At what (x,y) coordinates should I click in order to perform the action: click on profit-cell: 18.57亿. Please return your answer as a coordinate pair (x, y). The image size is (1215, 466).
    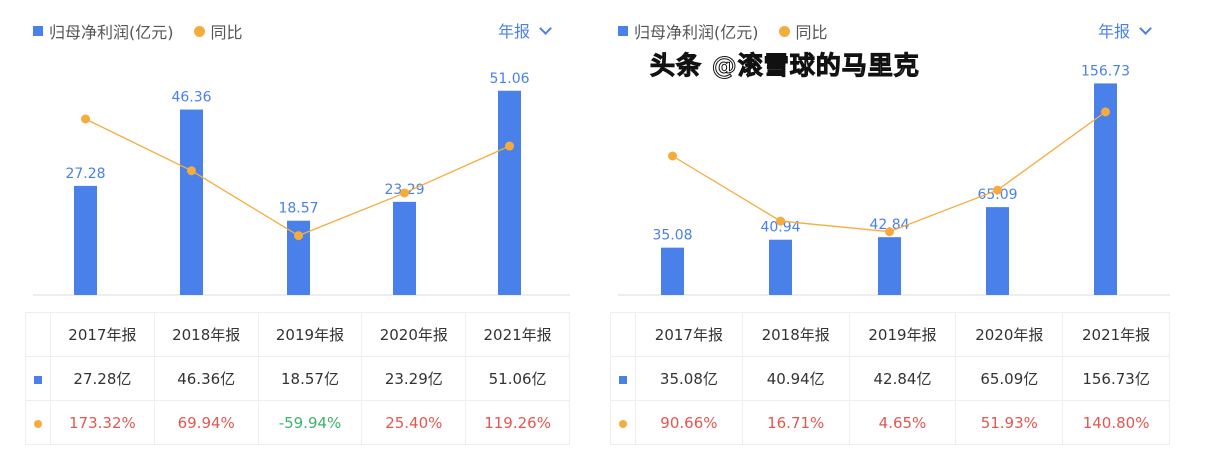
    Looking at the image, I should click on (310, 378).